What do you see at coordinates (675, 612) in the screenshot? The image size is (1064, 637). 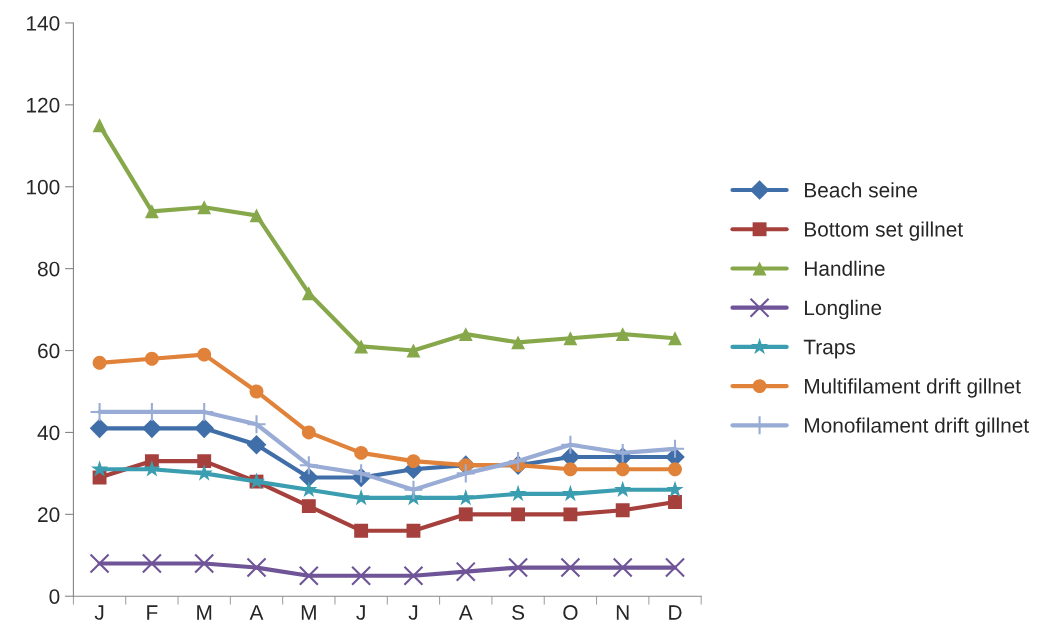 I see `x-tick-label: D` at bounding box center [675, 612].